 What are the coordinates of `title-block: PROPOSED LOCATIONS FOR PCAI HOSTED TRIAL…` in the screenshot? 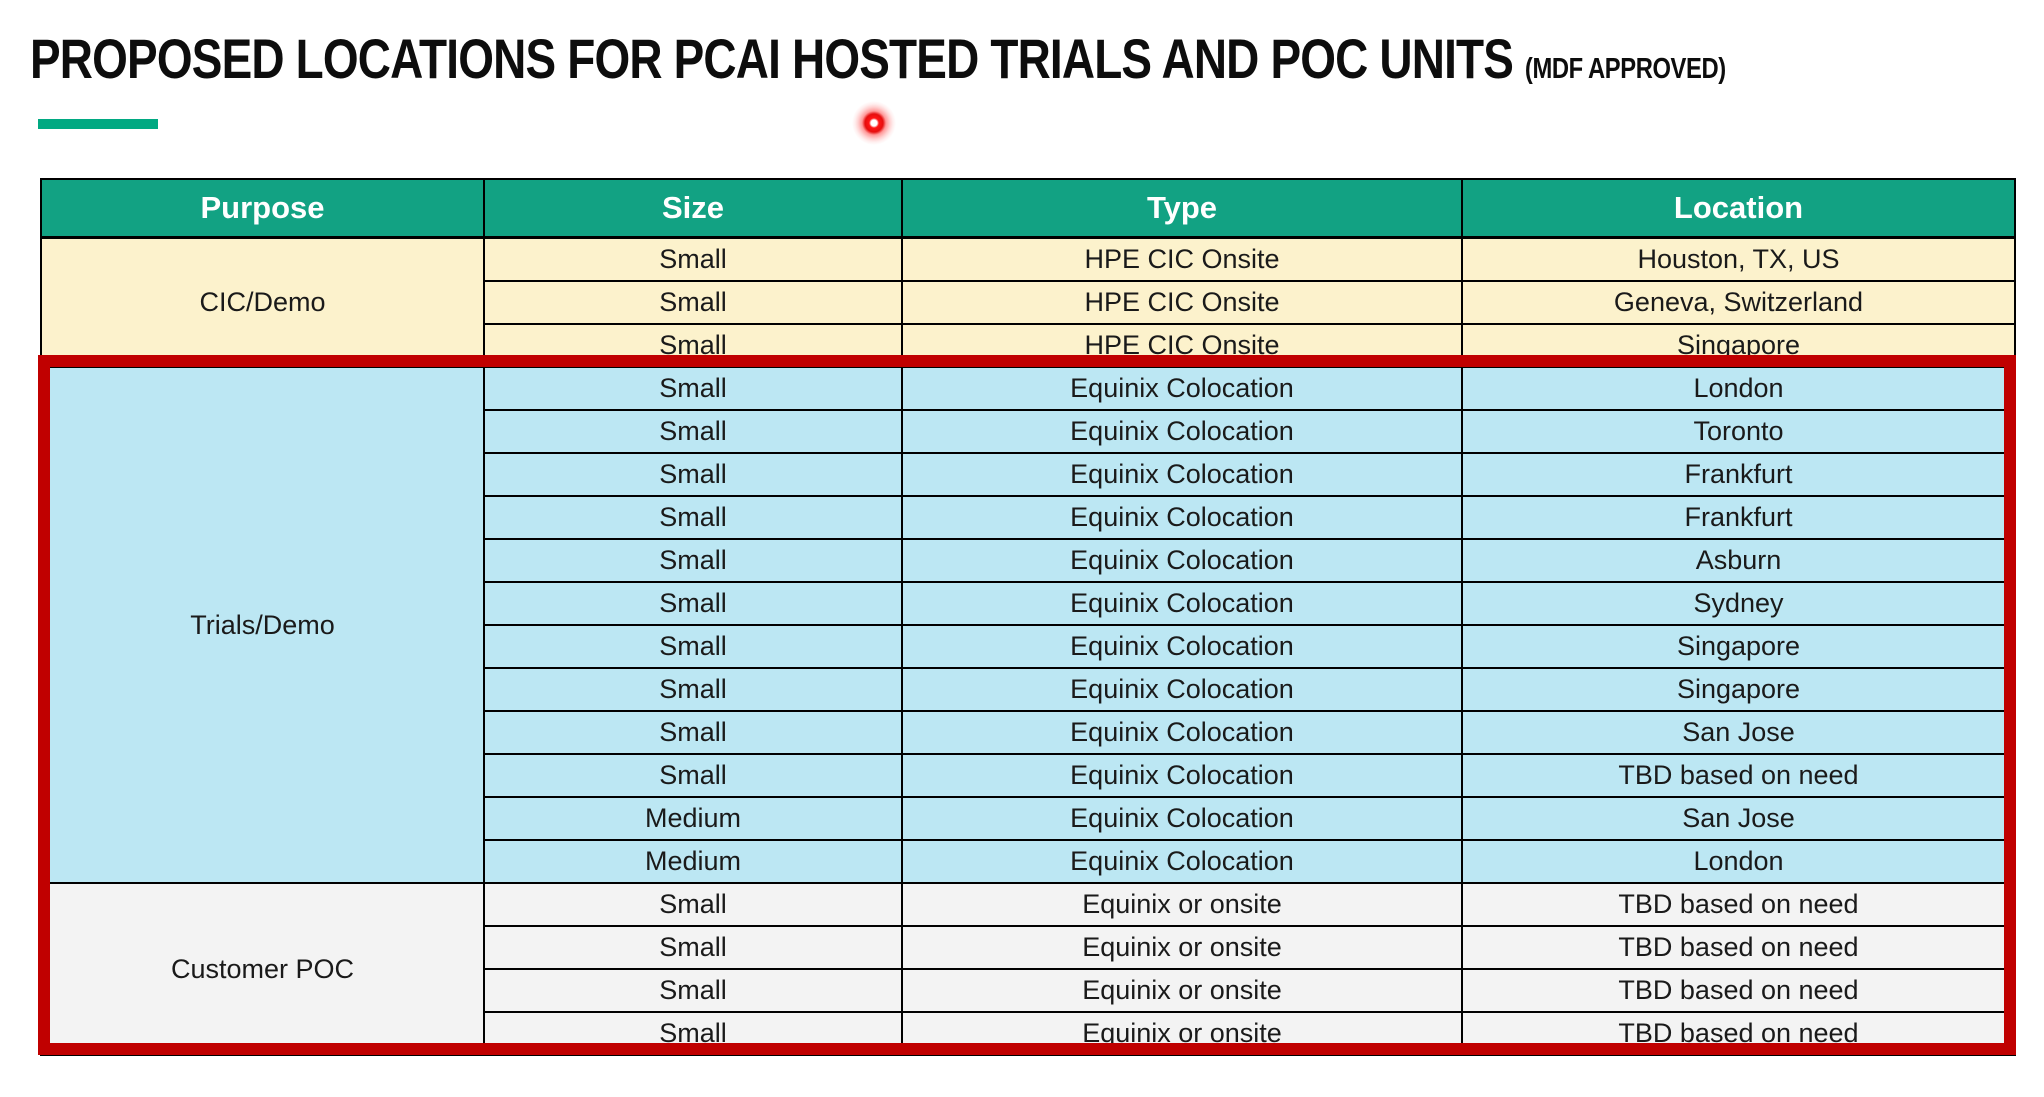 It's located at (878, 58).